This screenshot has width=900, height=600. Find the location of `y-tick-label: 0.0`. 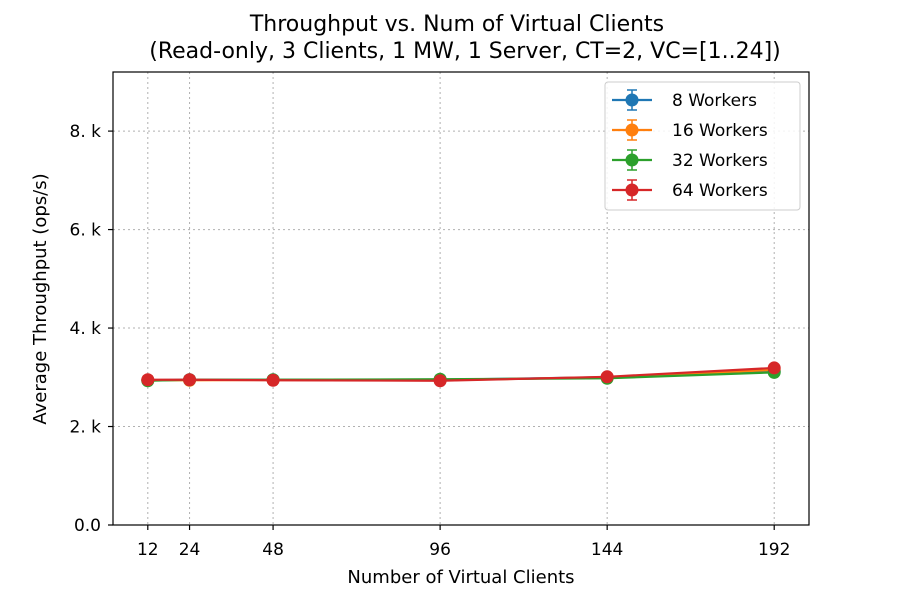

y-tick-label: 0.0 is located at coordinates (87, 526).